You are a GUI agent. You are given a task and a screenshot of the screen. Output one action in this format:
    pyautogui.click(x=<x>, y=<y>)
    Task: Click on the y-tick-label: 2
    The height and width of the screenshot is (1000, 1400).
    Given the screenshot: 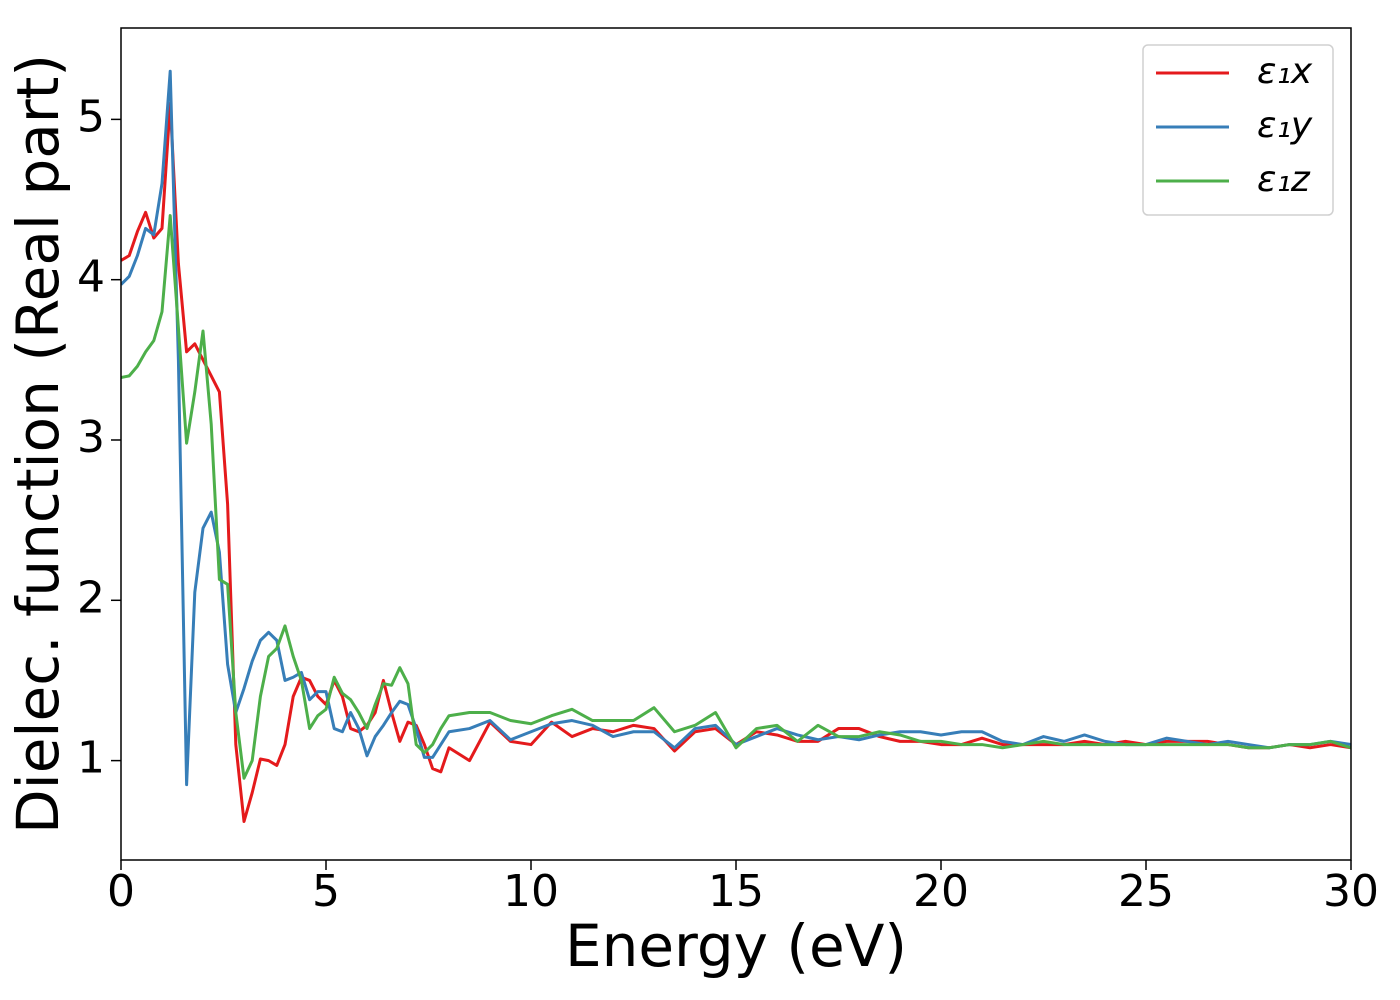 What is the action you would take?
    pyautogui.click(x=91, y=597)
    